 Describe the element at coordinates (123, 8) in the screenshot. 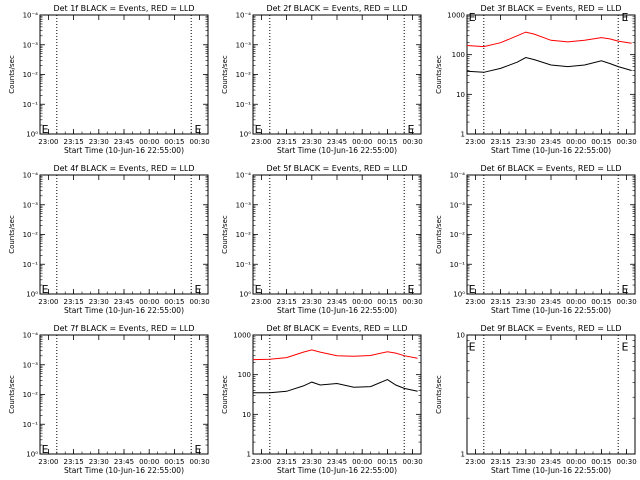

I see `chart-title: Det 1f BLACK = Events, RED = LLD` at that location.